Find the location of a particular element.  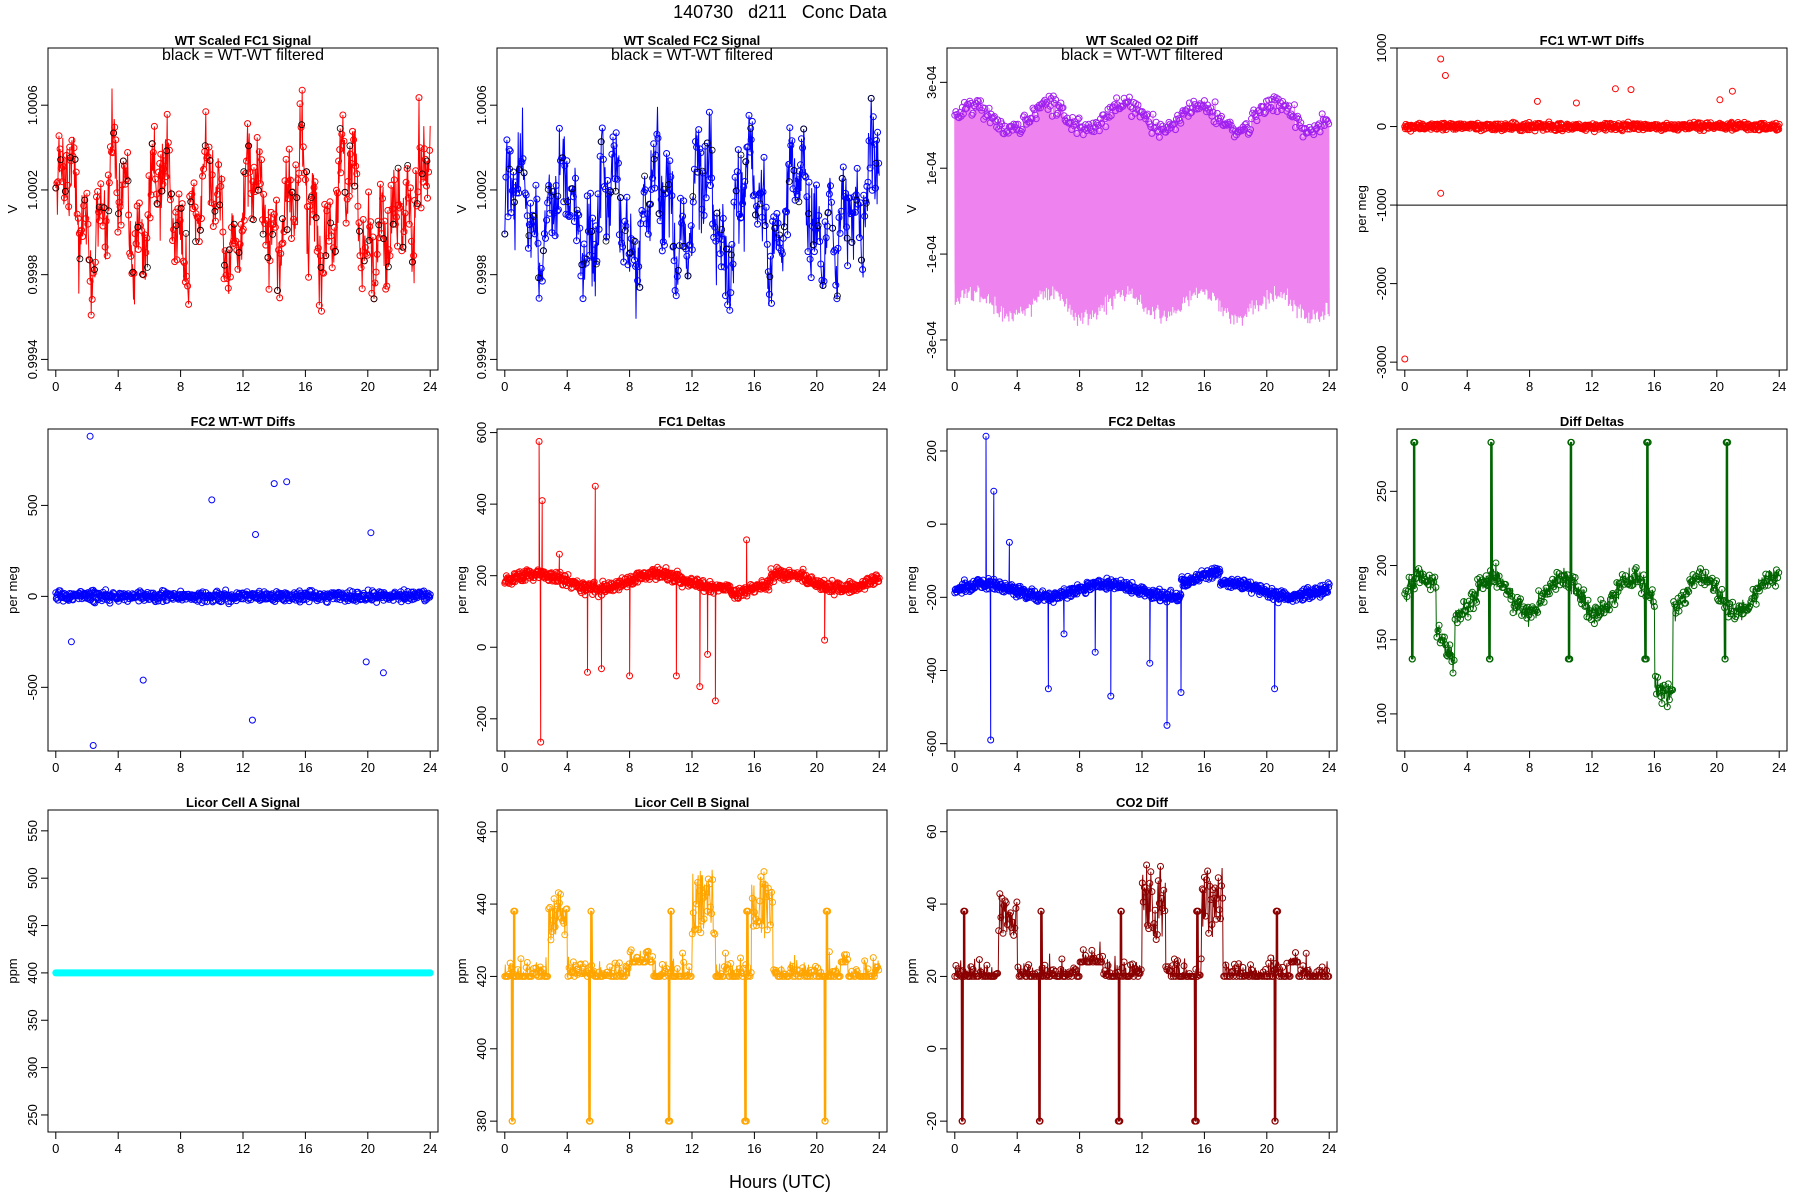

y-tick-label: -1e-04 is located at coordinates (931, 254).